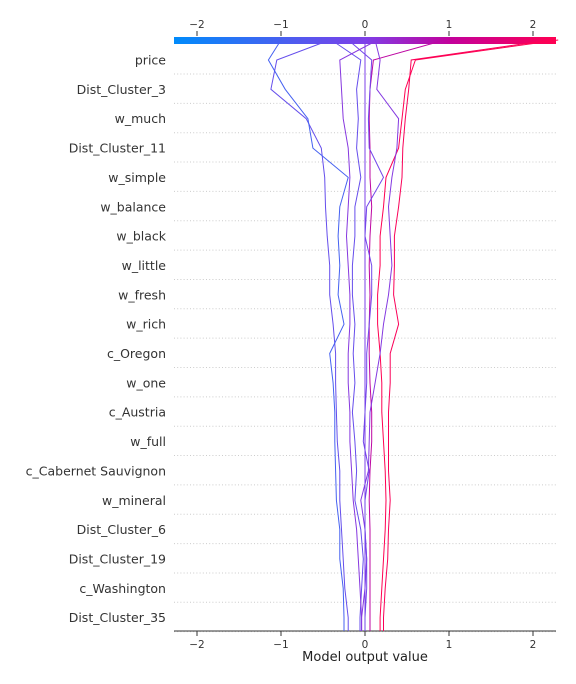 The image size is (576, 684). I want to click on feature-label: c_Austria, so click(137, 412).